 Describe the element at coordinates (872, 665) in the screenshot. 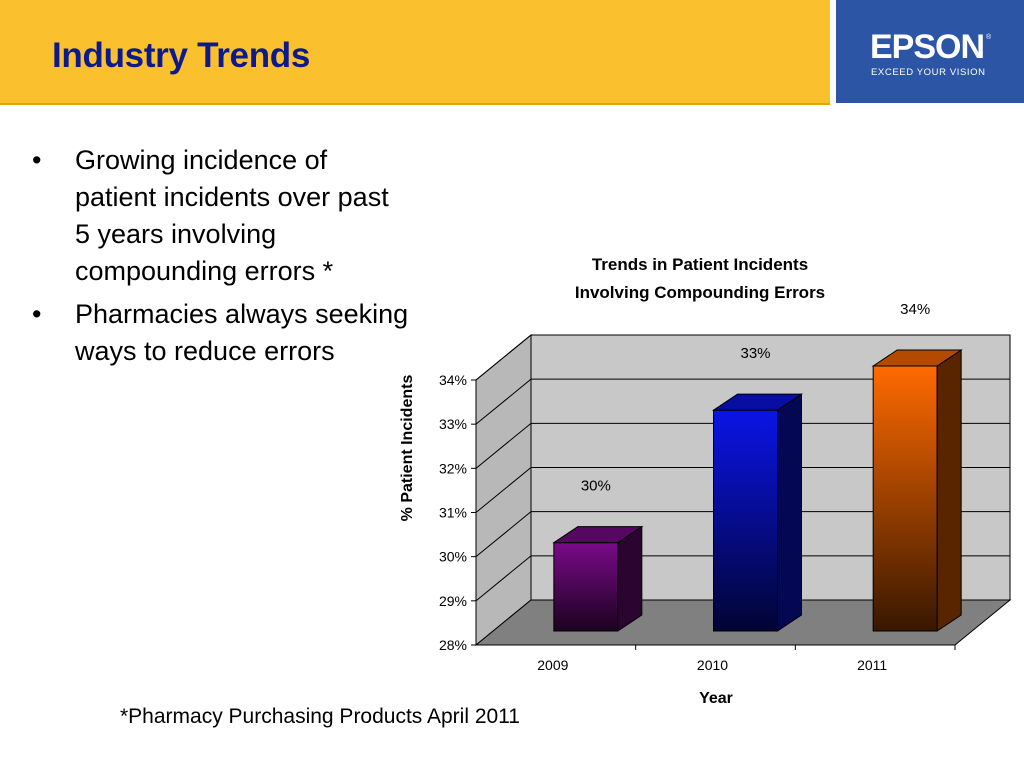

I see `x-tick-label: 2011` at that location.